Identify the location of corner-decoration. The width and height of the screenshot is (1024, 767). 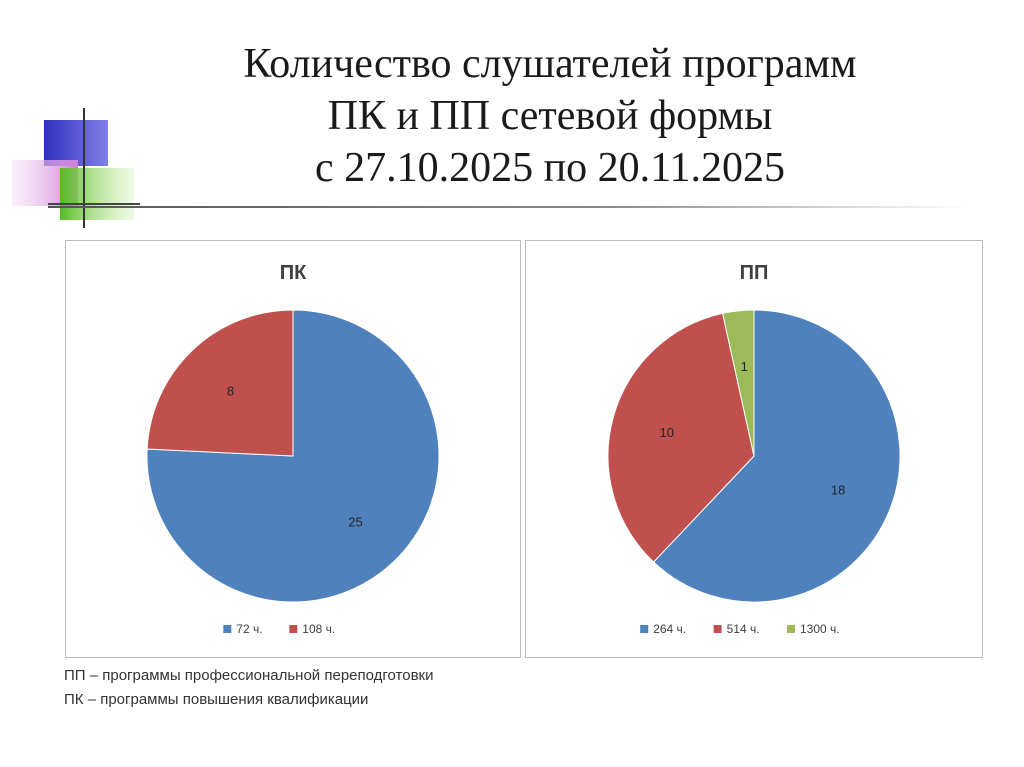
(76, 168).